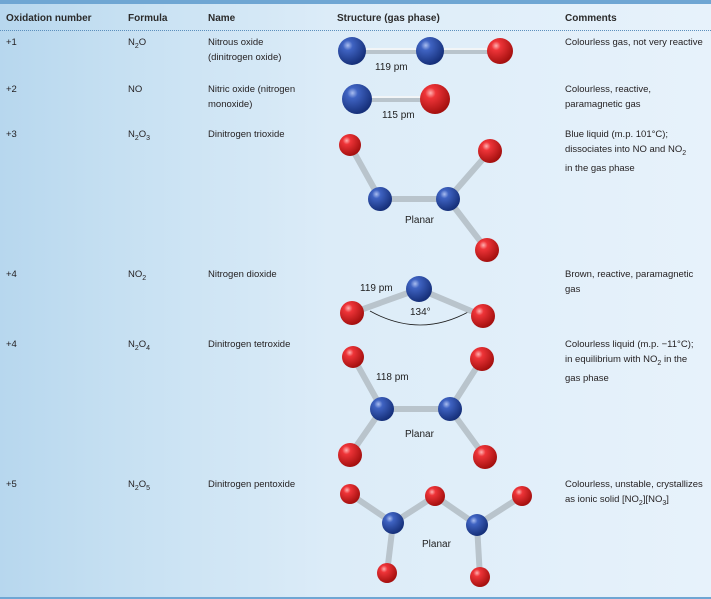 The height and width of the screenshot is (599, 711). I want to click on header-formula: Formula, so click(148, 18).